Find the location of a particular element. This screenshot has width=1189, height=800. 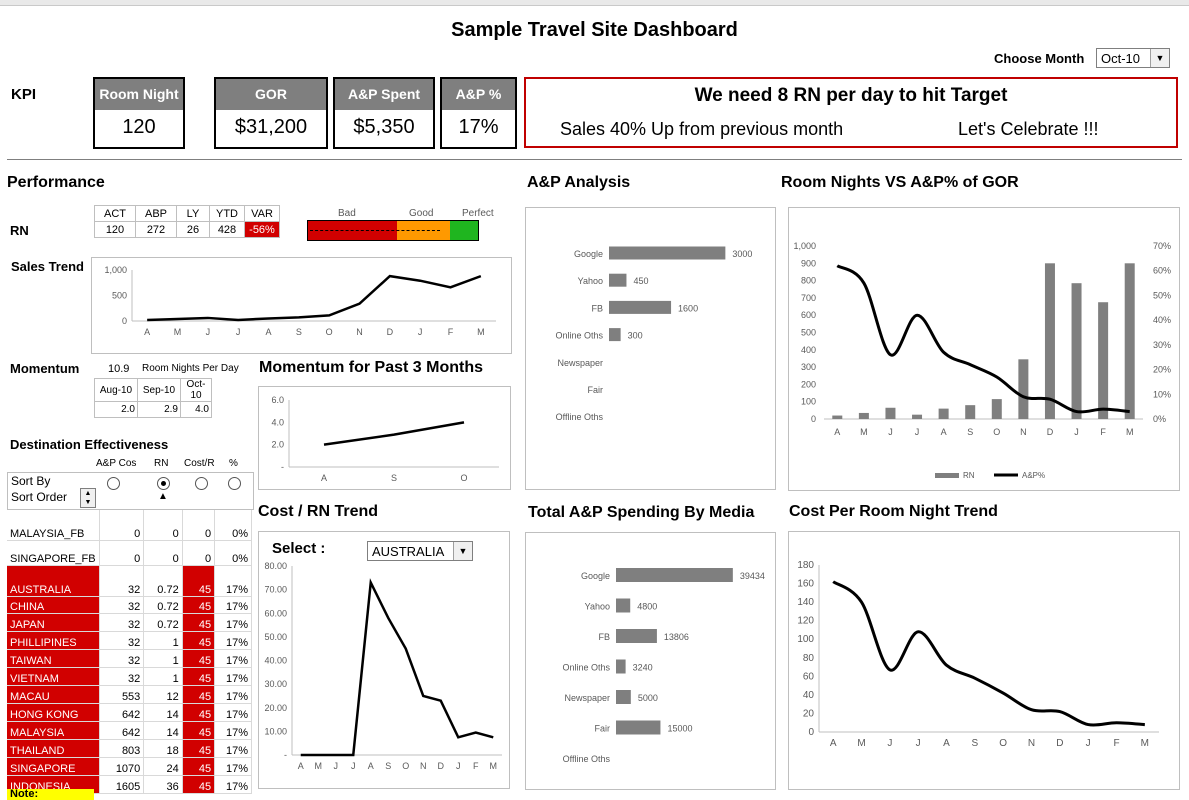

celebrate-message: Let's Celebrate !!! is located at coordinates (1028, 129).